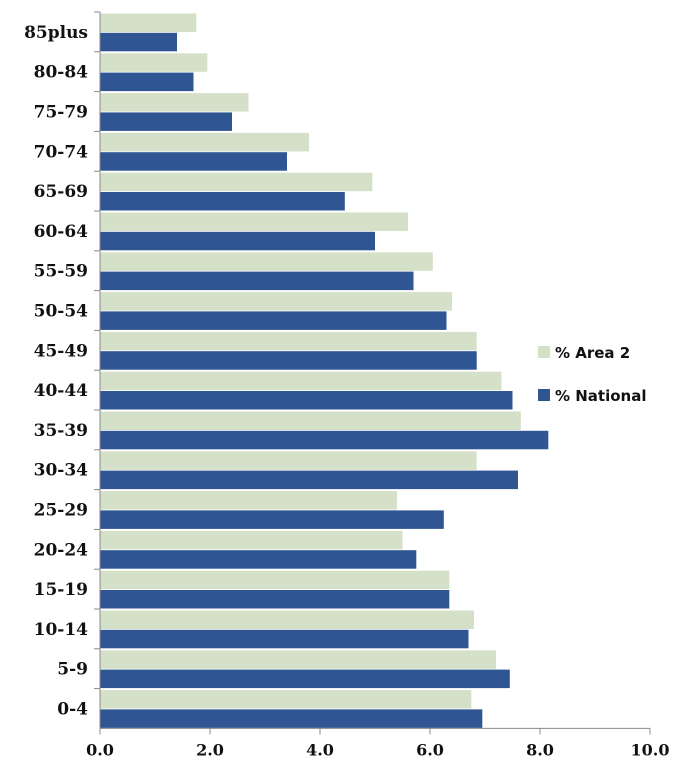  Describe the element at coordinates (650, 749) in the screenshot. I see `x-tick-label: 10.0` at that location.